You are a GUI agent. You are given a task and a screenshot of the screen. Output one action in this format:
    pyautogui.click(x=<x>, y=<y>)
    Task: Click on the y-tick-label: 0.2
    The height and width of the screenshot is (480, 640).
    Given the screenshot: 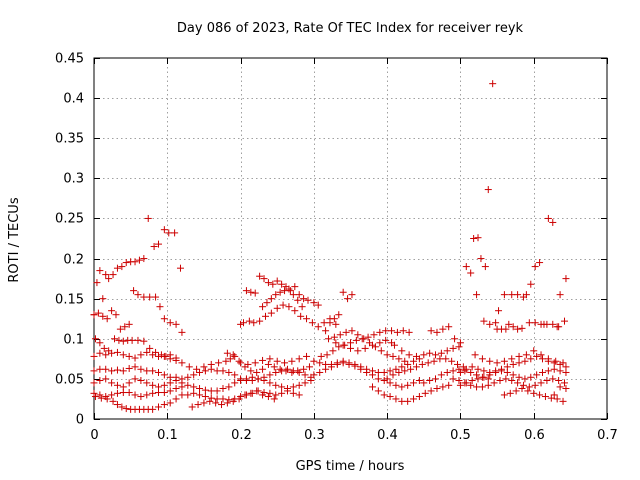 What is the action you would take?
    pyautogui.click(x=73, y=260)
    